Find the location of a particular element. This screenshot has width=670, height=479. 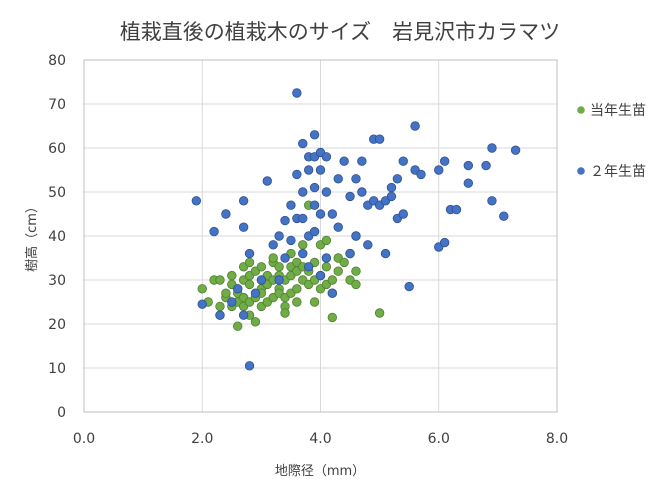

y-tick-label: 40 is located at coordinates (57, 237).